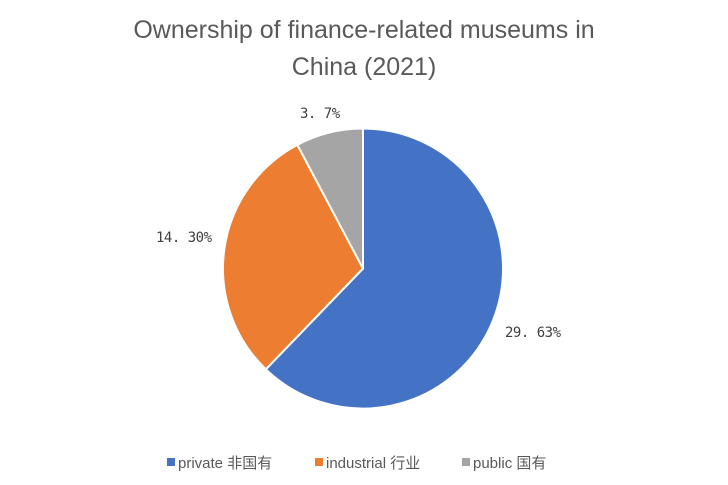 The width and height of the screenshot is (728, 485). I want to click on legend-item-public: public 国有, so click(503, 462).